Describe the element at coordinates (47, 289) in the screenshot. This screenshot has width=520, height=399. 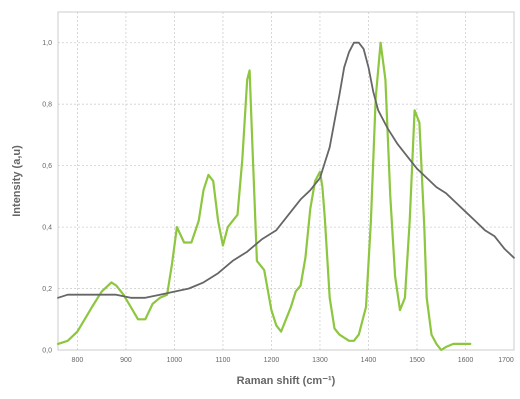
I see `y-tick-label: 0,2` at that location.